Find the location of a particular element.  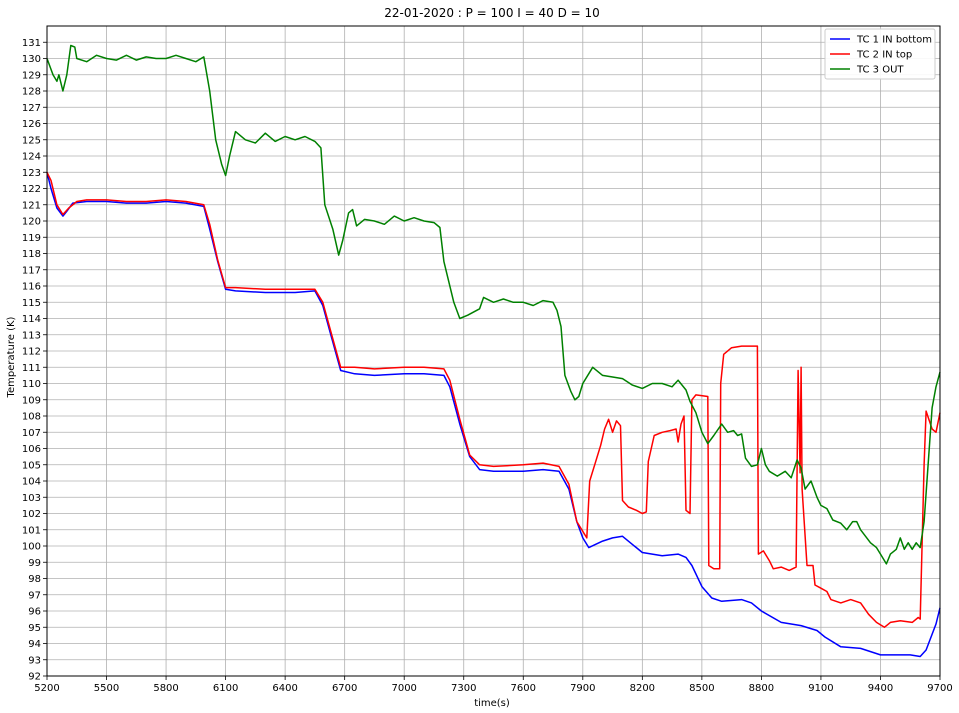

chart-title: 22-01-2020 : P = 100 I = 40 D = 10 is located at coordinates (492, 13).